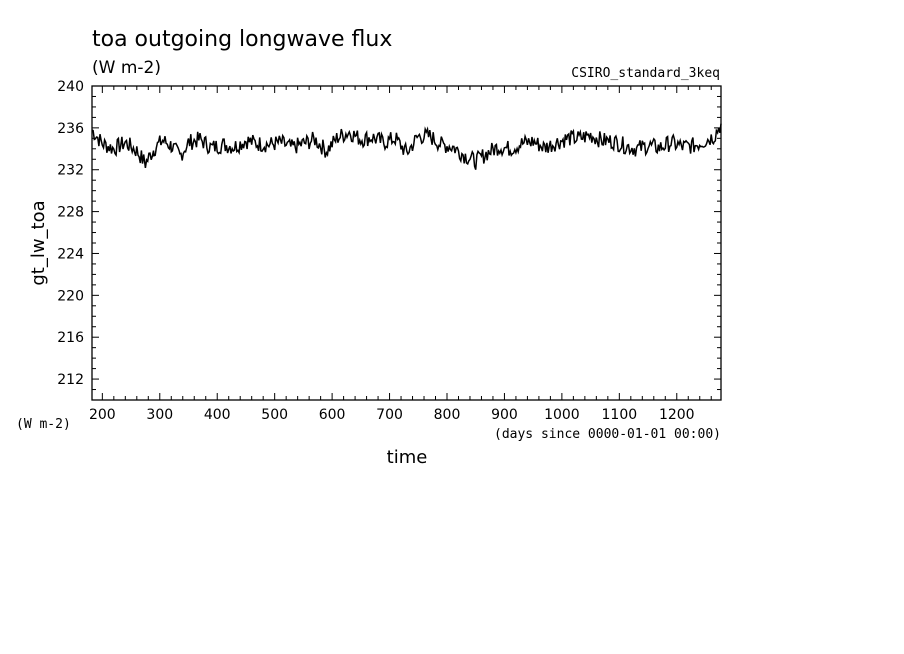 This screenshot has width=904, height=654. Describe the element at coordinates (159, 415) in the screenshot. I see `x-tick-label: 300` at that location.